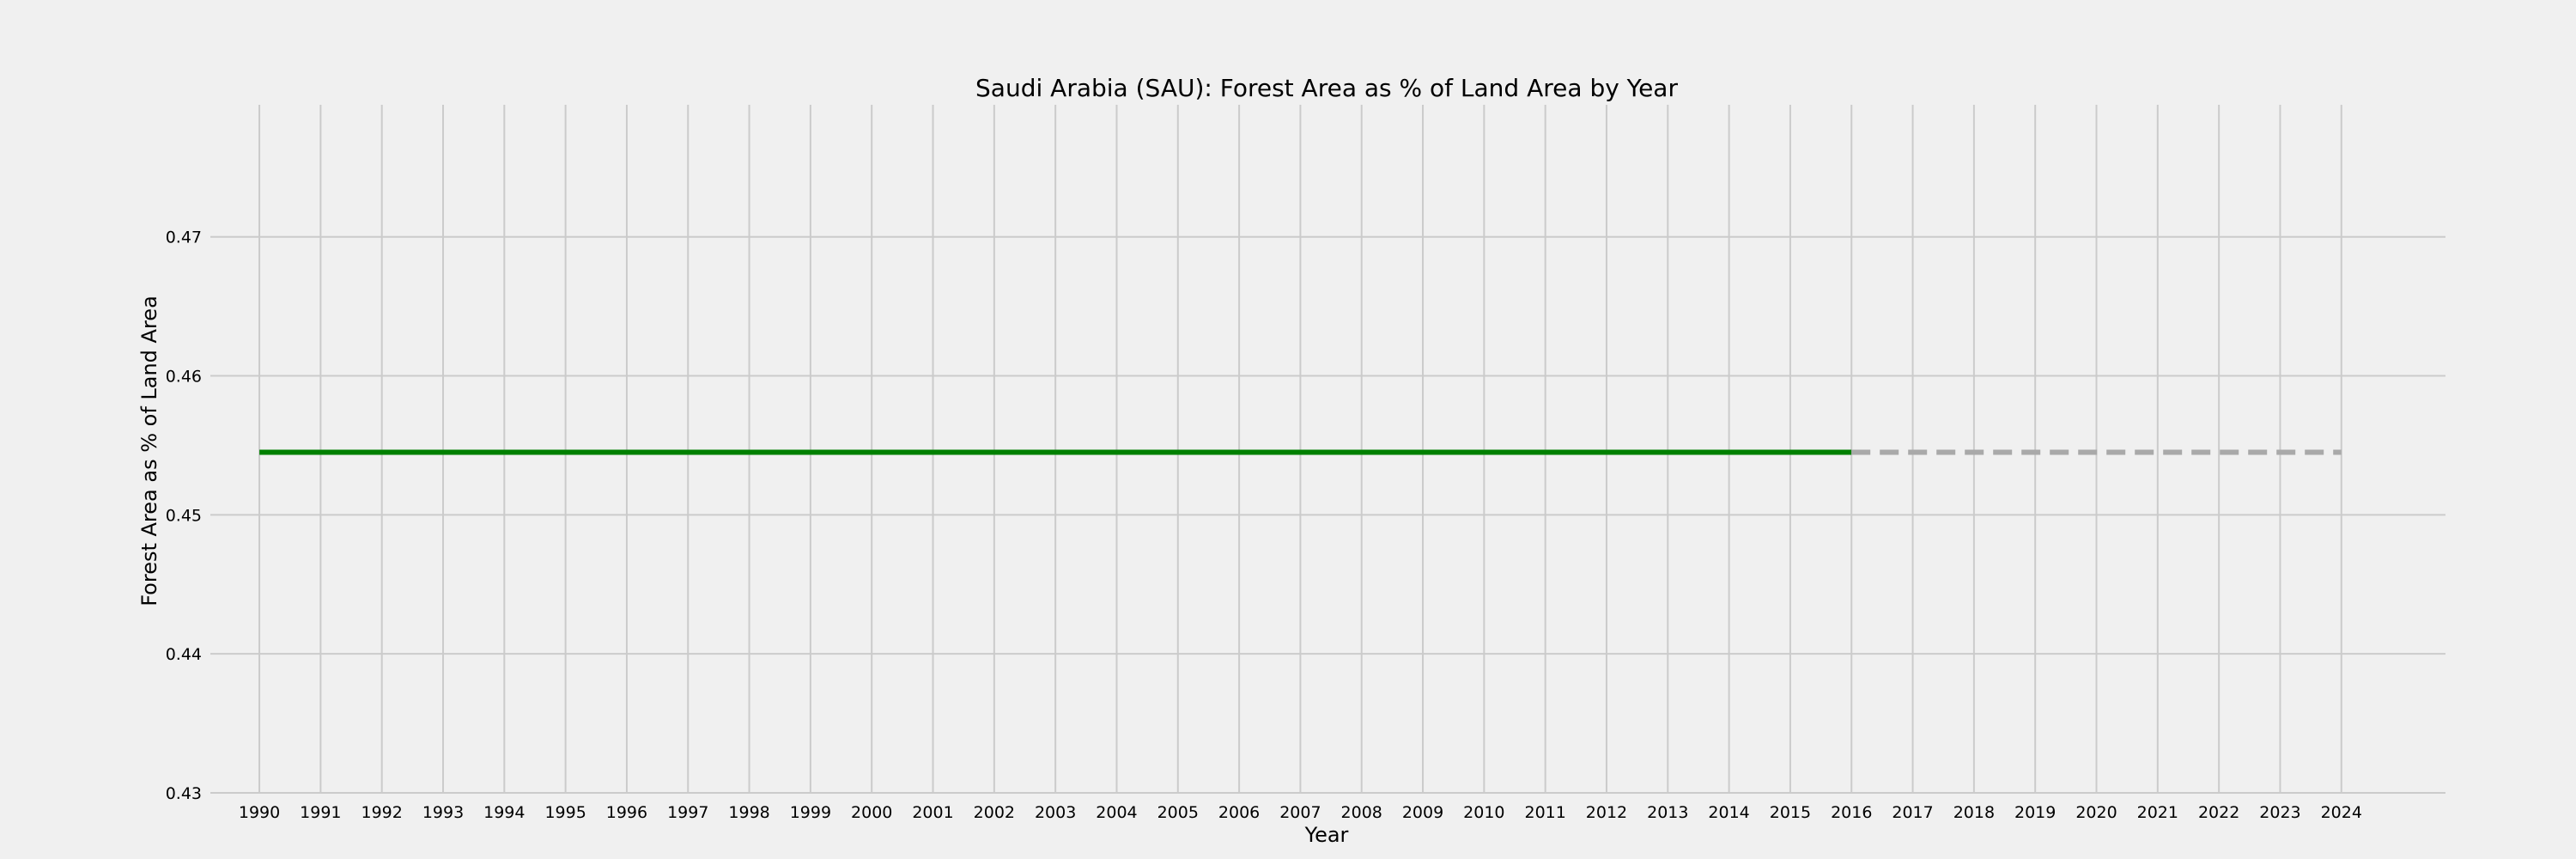  Describe the element at coordinates (1912, 812) in the screenshot. I see `x-tick-label: 2017` at that location.